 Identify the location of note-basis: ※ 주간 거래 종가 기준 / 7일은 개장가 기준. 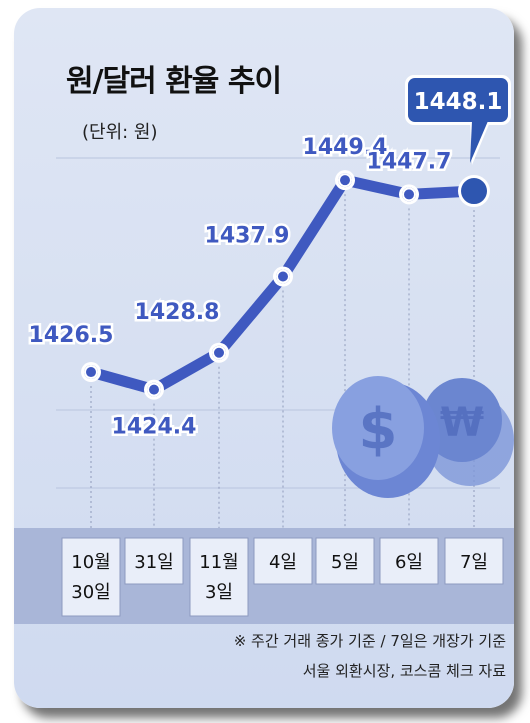
(369, 641).